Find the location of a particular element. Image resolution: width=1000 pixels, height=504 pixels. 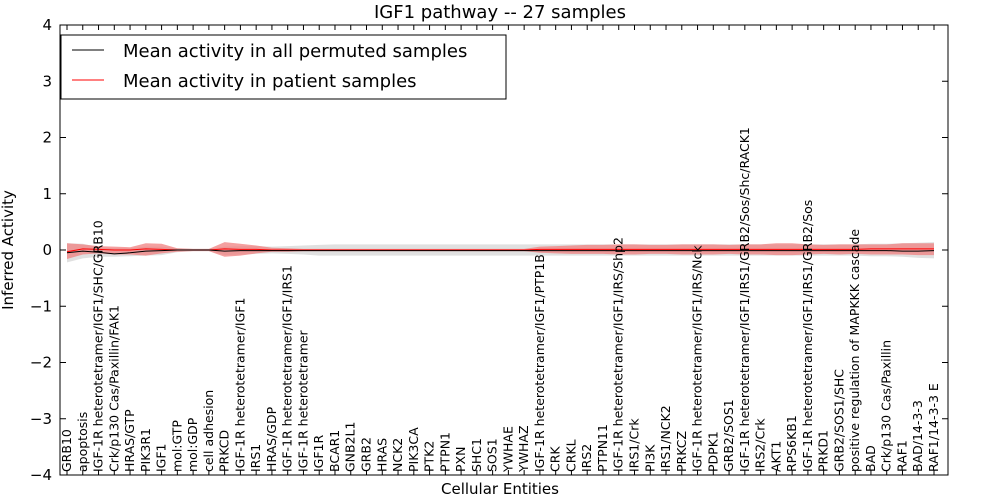

x-tick-label: GRB2 is located at coordinates (366, 454).